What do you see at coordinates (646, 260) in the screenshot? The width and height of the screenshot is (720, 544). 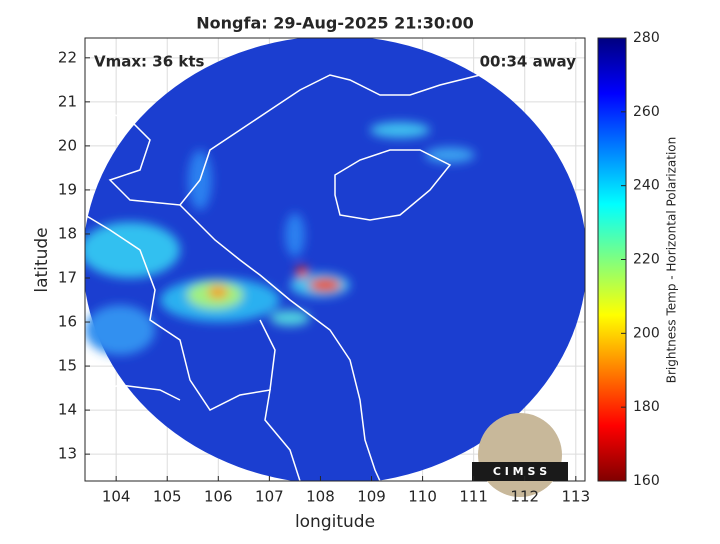 I see `colorbar-tick-label: 220` at bounding box center [646, 260].